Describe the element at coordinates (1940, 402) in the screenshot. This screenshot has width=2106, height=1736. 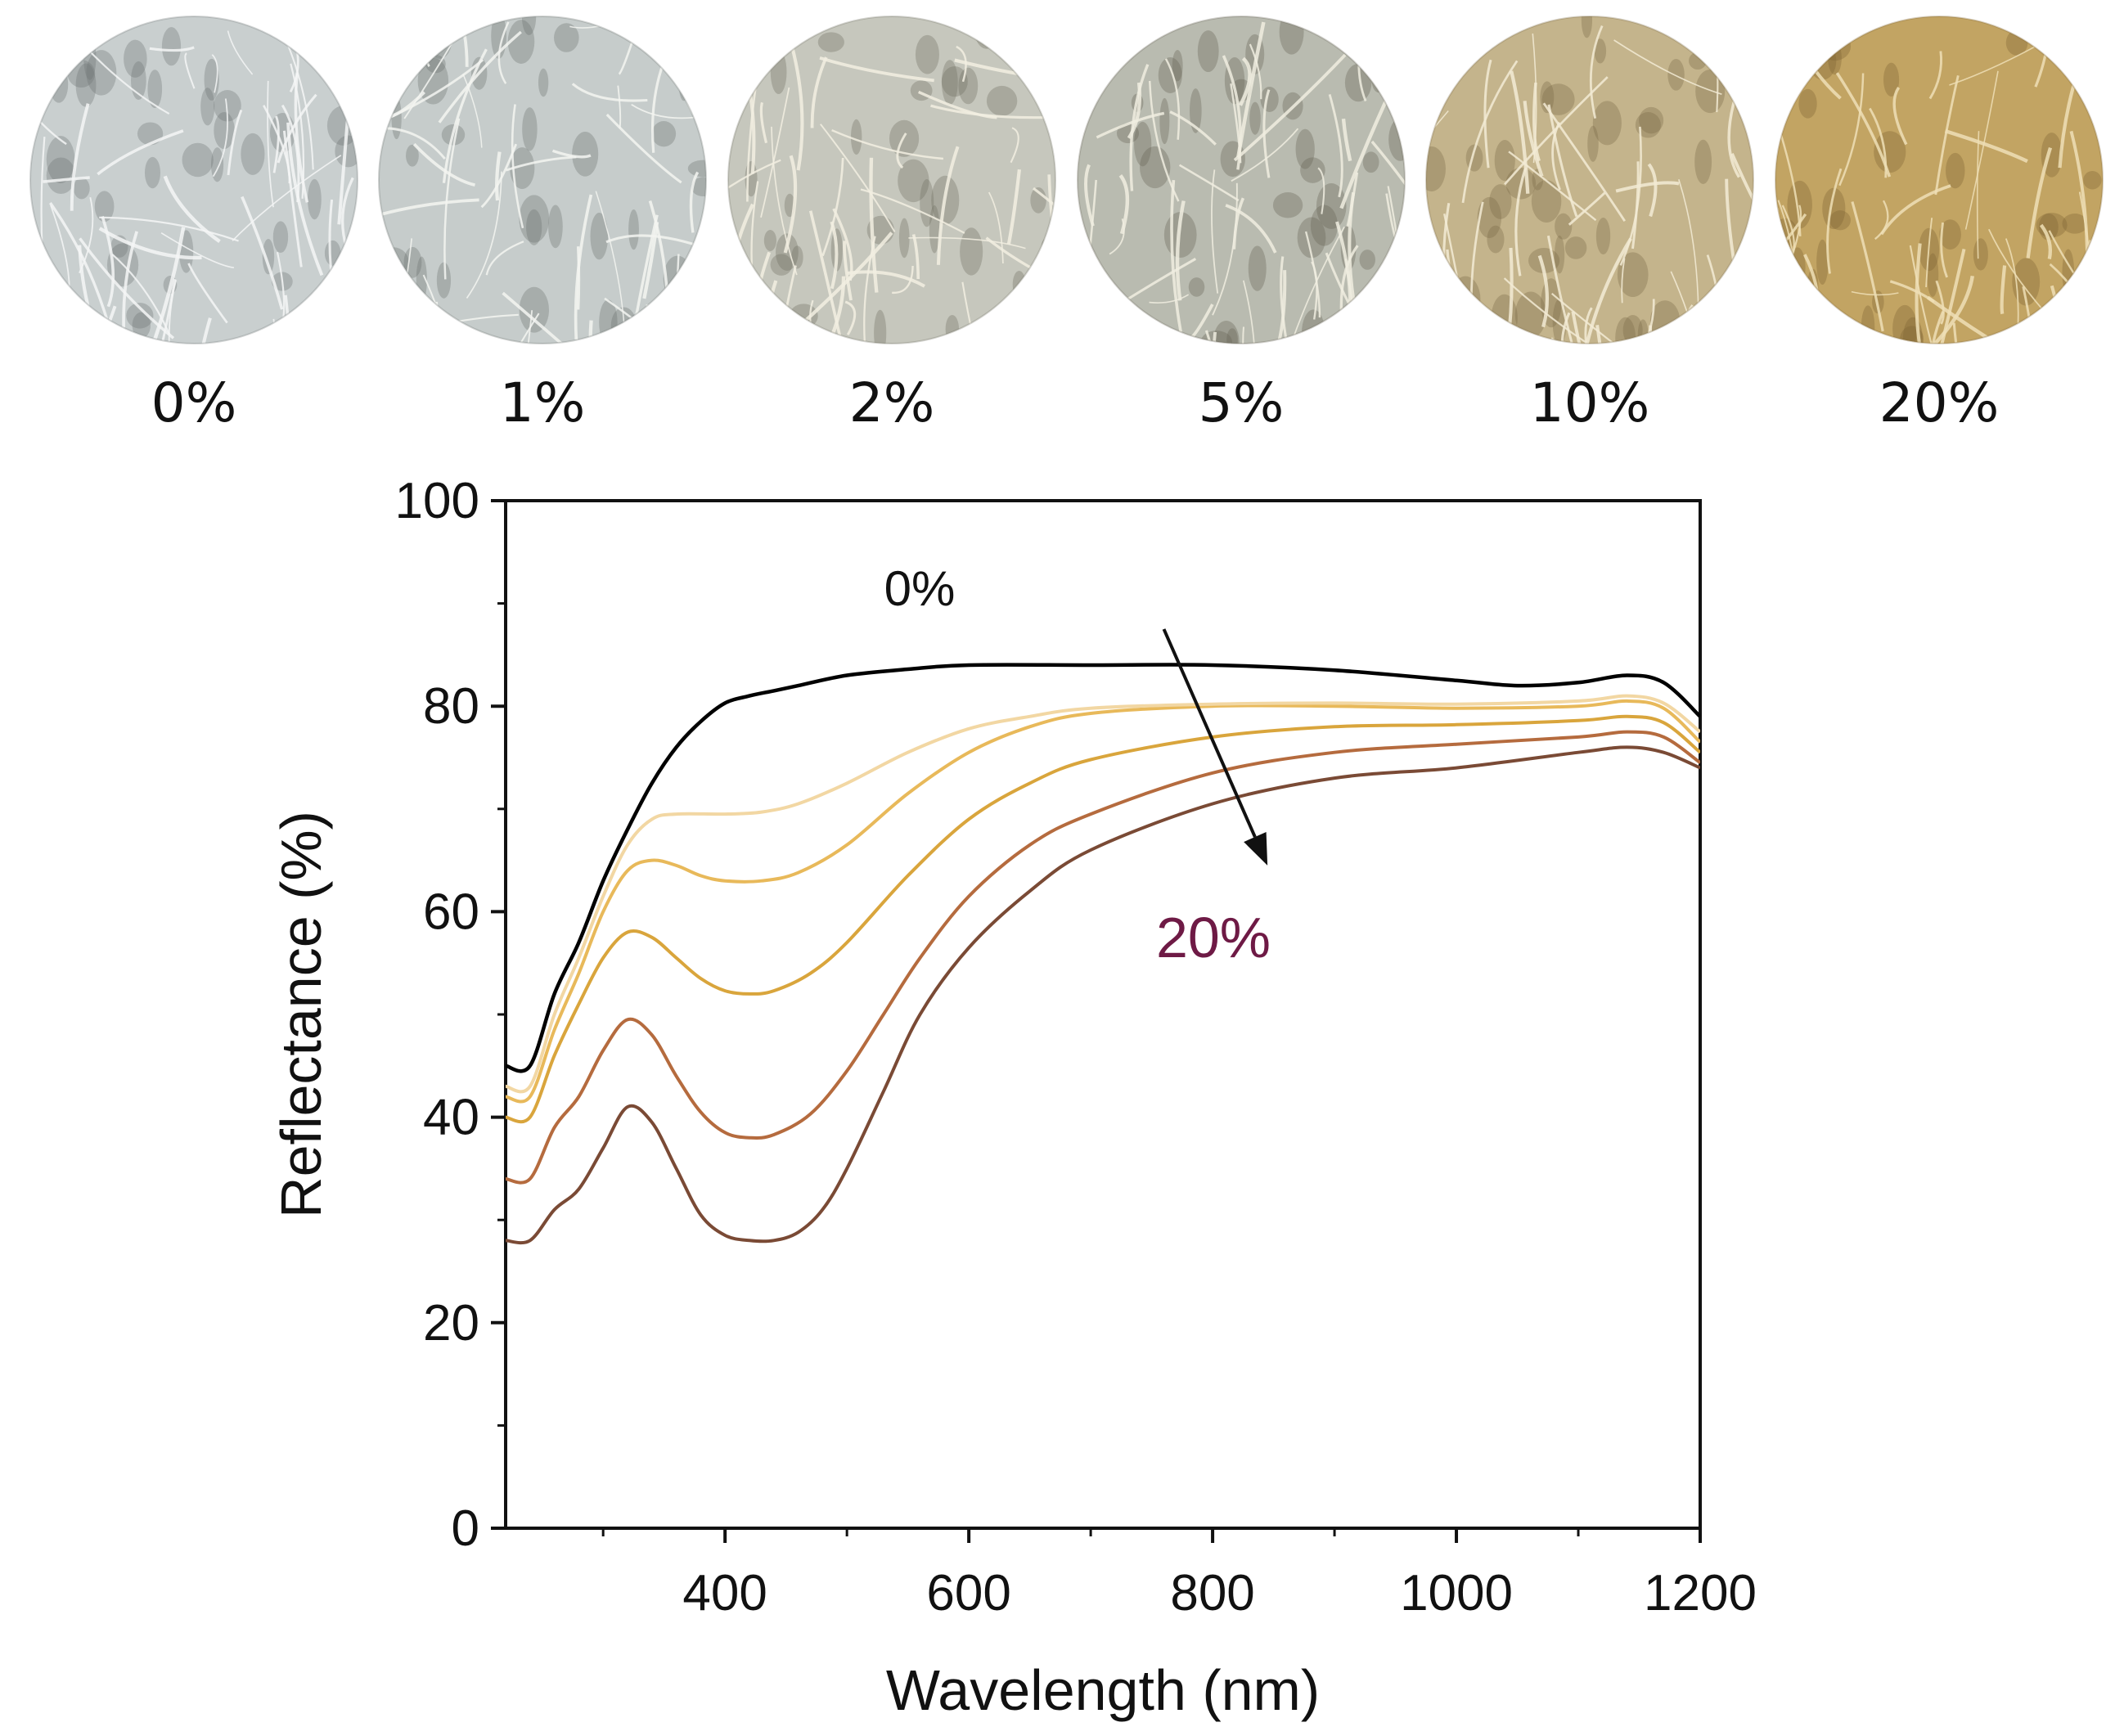
I see `sample-label: 20%` at that location.